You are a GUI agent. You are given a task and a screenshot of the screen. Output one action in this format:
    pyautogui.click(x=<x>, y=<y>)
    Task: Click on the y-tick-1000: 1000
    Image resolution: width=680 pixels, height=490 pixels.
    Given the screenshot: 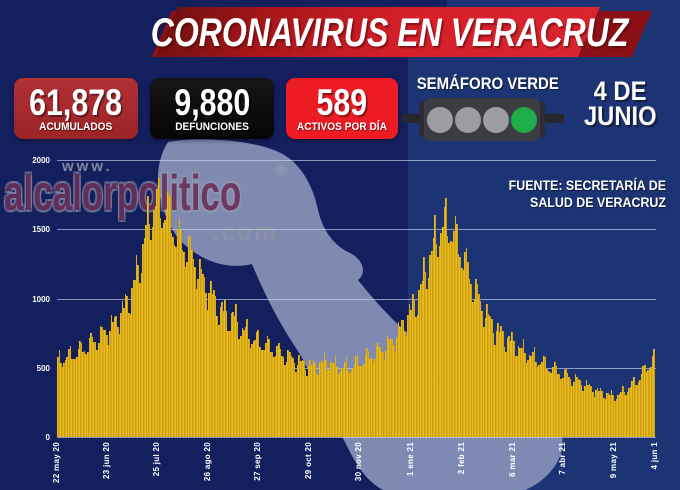 What is the action you would take?
    pyautogui.click(x=41, y=299)
    